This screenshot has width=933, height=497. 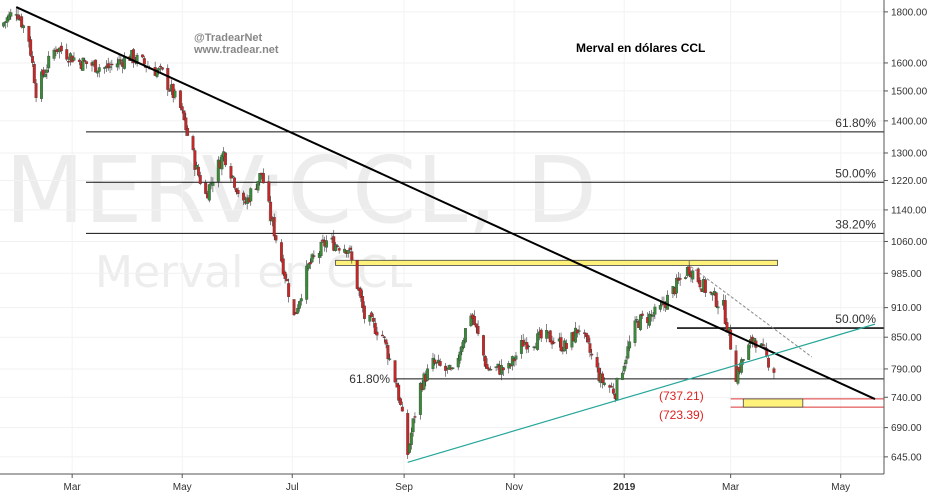 What do you see at coordinates (773, 403) in the screenshot?
I see `support-zone` at bounding box center [773, 403].